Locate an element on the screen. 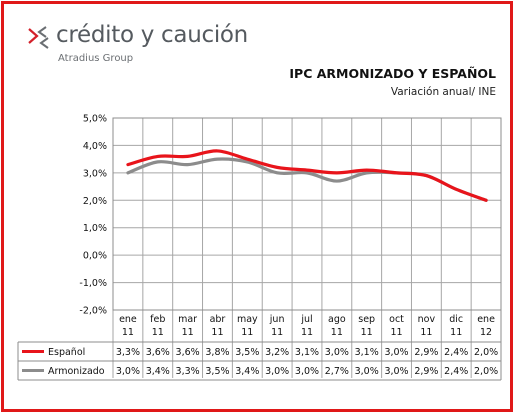 The width and height of the screenshot is (514, 413). x-tick-label-month: dic is located at coordinates (456, 319).